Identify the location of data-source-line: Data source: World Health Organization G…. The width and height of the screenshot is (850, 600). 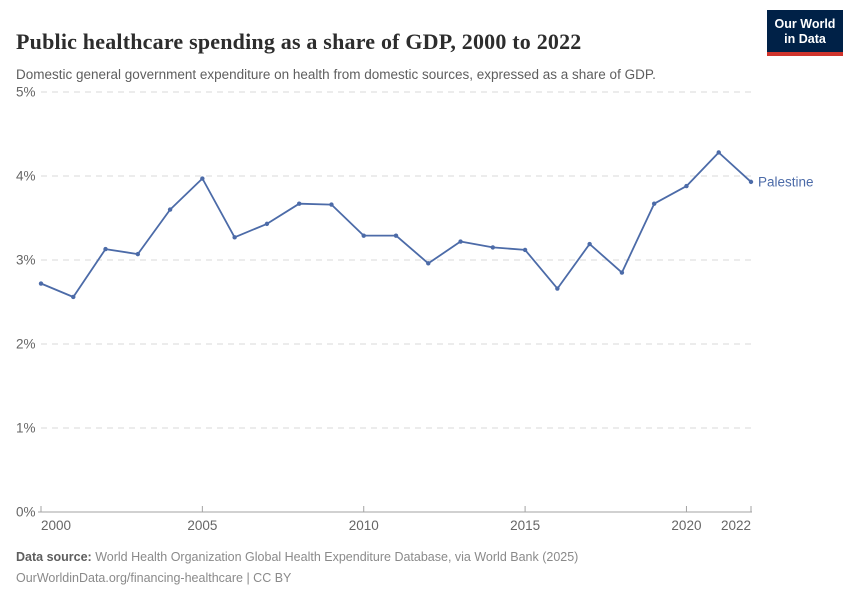
(406, 557).